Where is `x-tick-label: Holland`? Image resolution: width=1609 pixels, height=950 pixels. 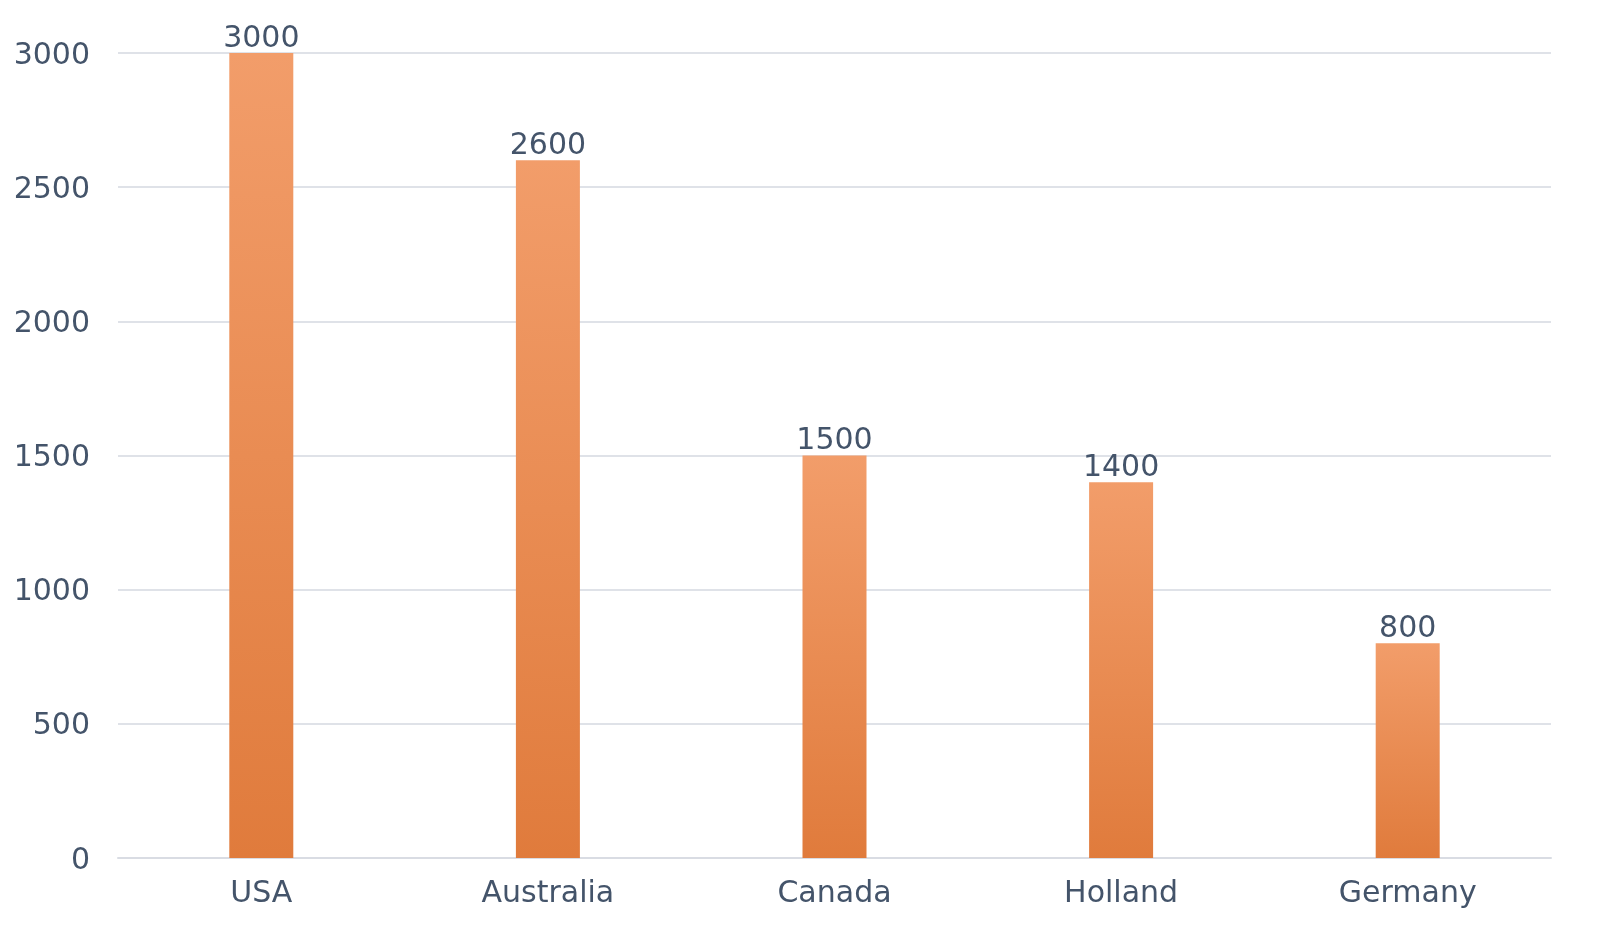
x-tick-label: Holland is located at coordinates (1121, 891).